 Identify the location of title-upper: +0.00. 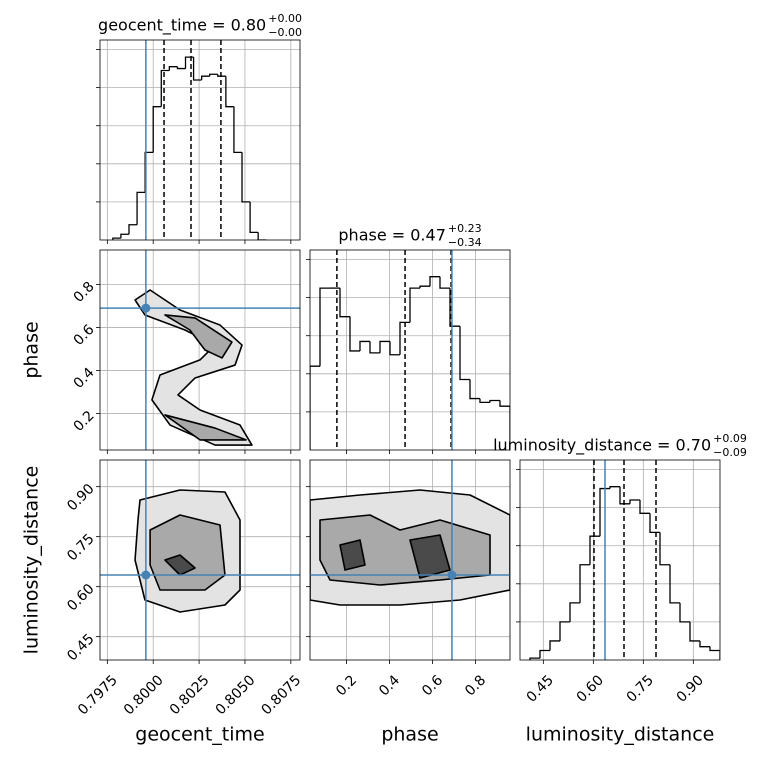
(285, 18).